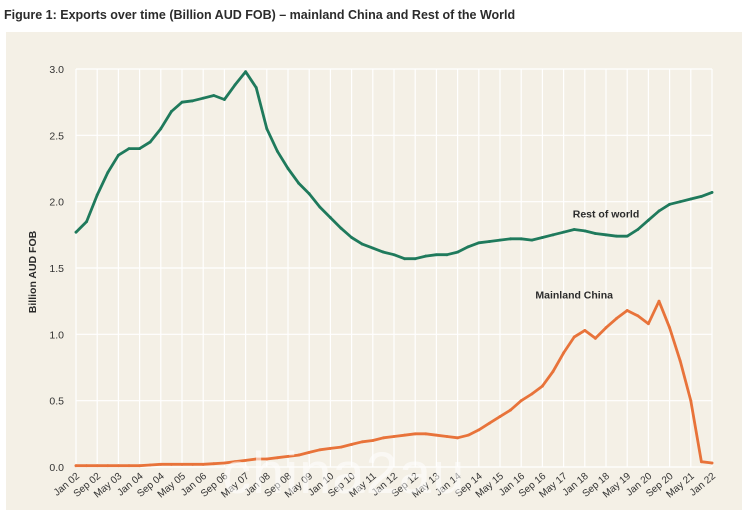  What do you see at coordinates (56, 136) in the screenshot?
I see `y-tick-label: 2.5` at bounding box center [56, 136].